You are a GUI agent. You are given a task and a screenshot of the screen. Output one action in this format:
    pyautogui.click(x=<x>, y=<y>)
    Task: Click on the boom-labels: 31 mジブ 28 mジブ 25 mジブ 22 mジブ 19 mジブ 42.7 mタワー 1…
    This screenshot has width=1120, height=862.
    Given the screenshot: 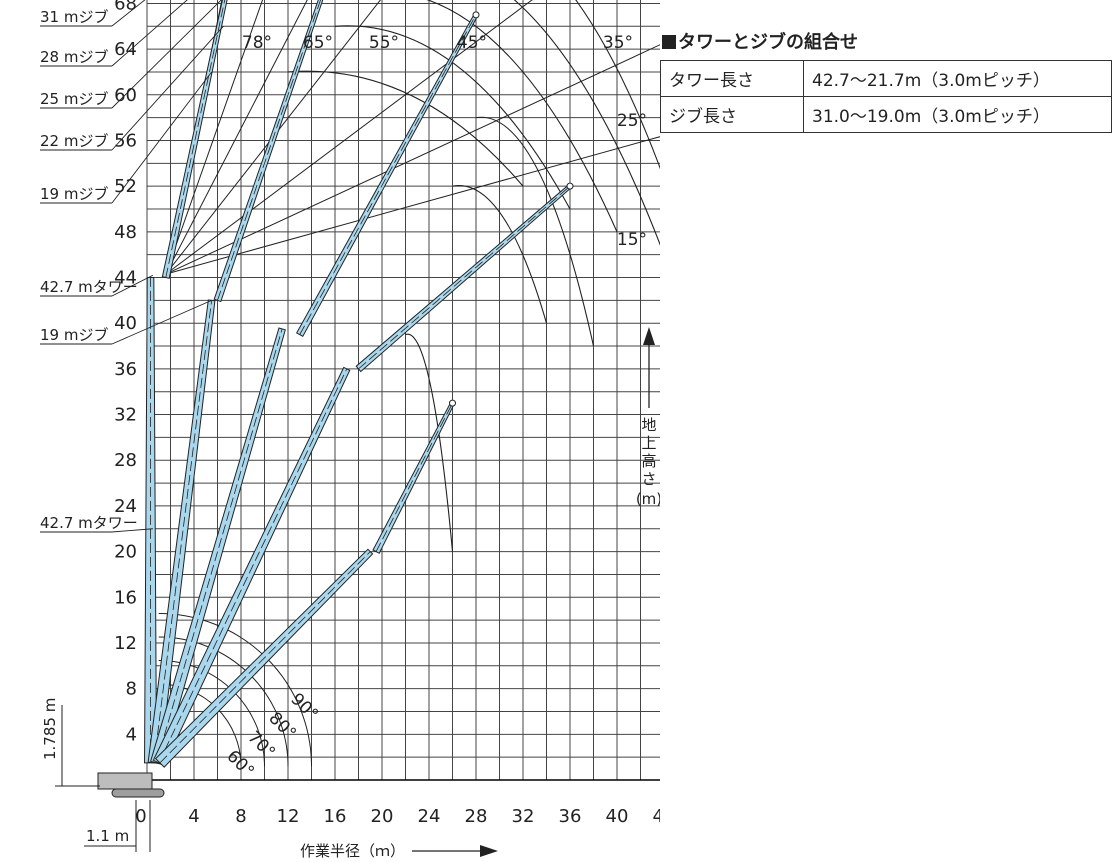 What is the action you would take?
    pyautogui.click(x=132, y=266)
    